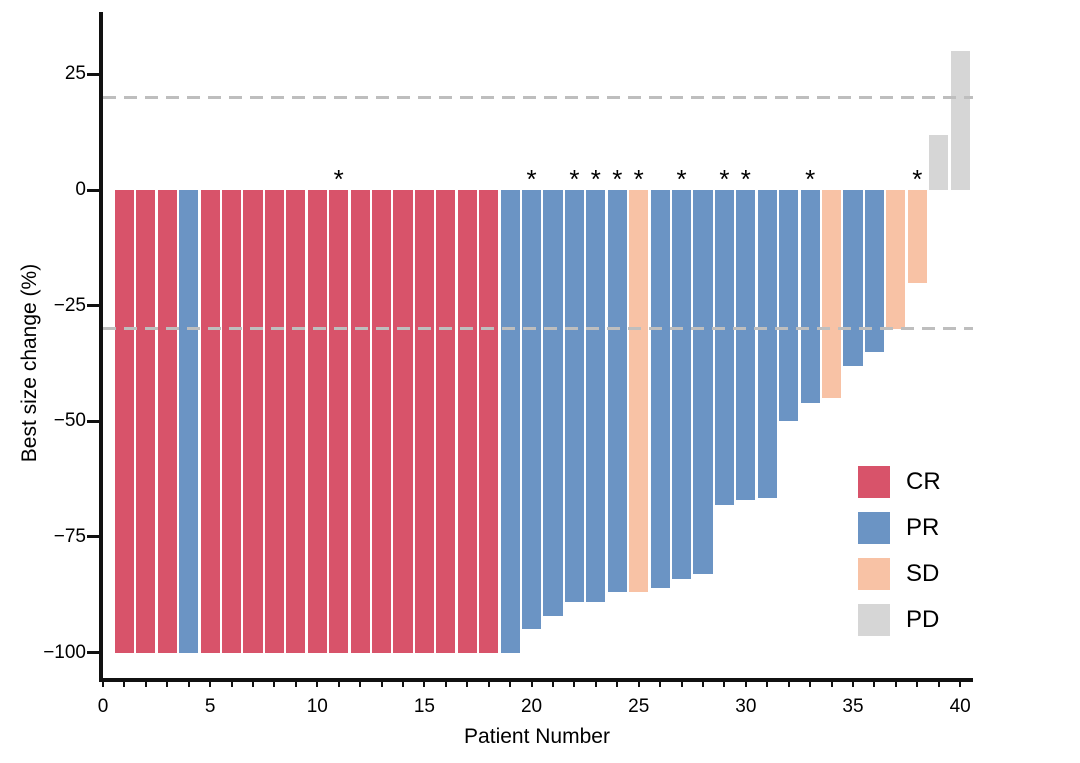  I want to click on legend-item-pr: PR, so click(899, 528).